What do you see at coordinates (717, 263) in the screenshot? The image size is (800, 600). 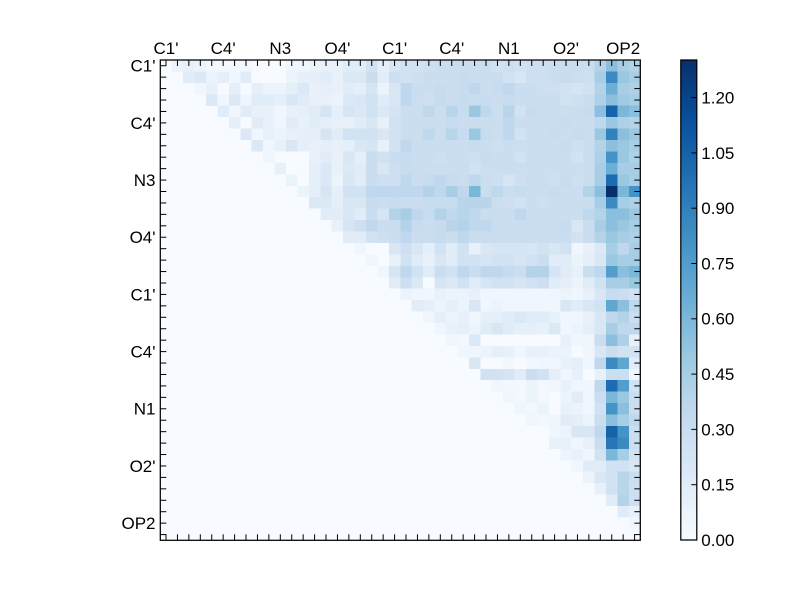 I see `svg-text: 0.75` at bounding box center [717, 263].